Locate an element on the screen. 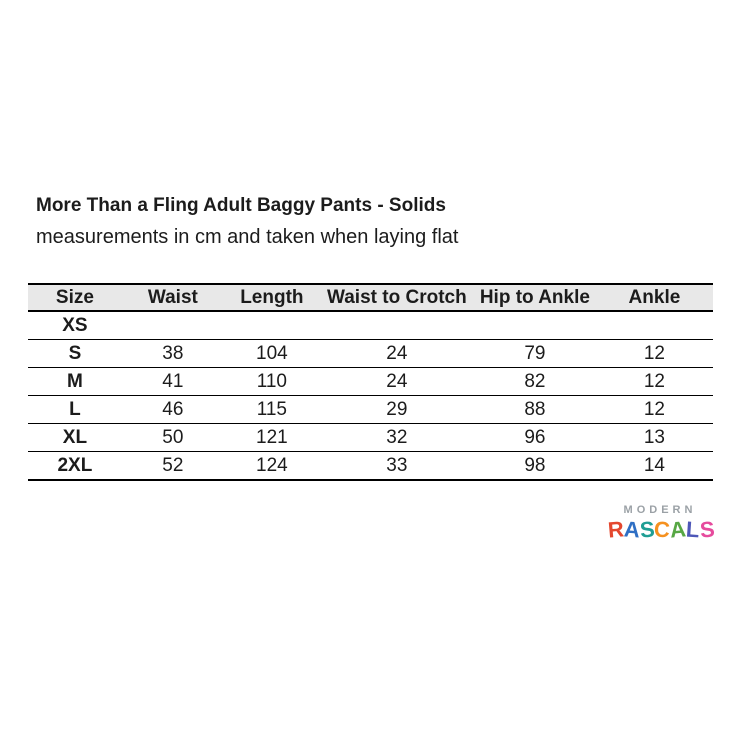 This screenshot has width=744, height=744. brand-logo-letter: R is located at coordinates (615, 529).